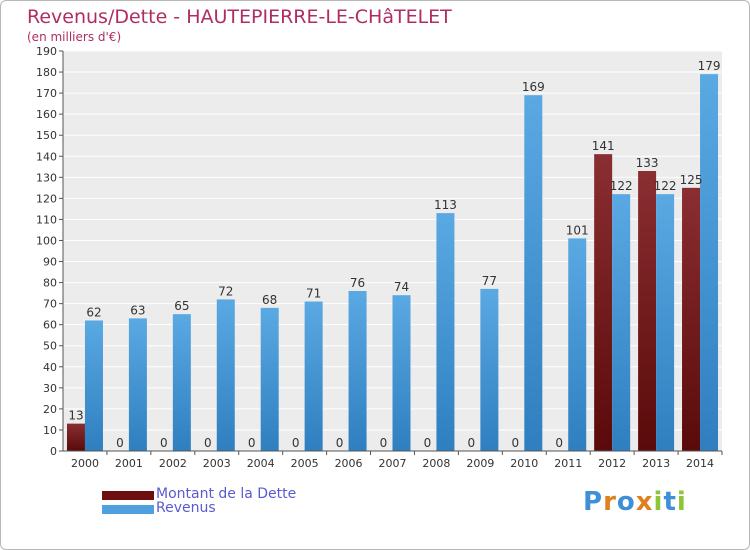 The image size is (750, 550). What do you see at coordinates (128, 509) in the screenshot?
I see `legend-swatch-revenus` at bounding box center [128, 509].